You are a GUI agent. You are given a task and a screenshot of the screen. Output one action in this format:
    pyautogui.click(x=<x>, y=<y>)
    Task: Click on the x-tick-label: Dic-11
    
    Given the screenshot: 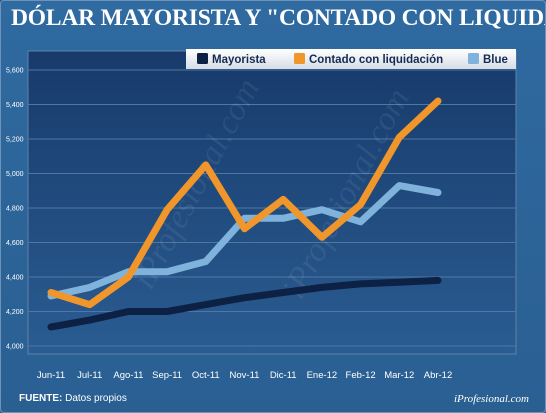 What is the action you would take?
    pyautogui.click(x=283, y=375)
    